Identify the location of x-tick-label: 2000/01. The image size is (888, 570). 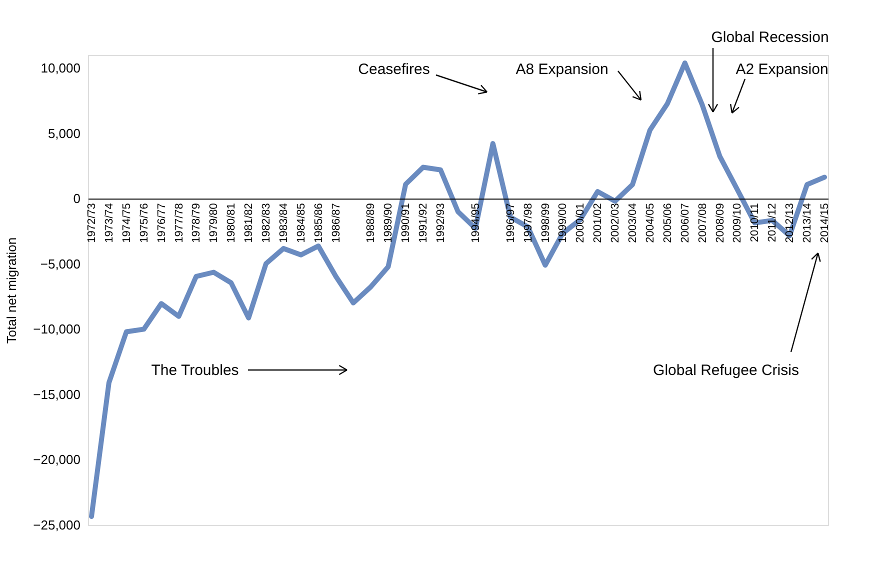
(580, 223).